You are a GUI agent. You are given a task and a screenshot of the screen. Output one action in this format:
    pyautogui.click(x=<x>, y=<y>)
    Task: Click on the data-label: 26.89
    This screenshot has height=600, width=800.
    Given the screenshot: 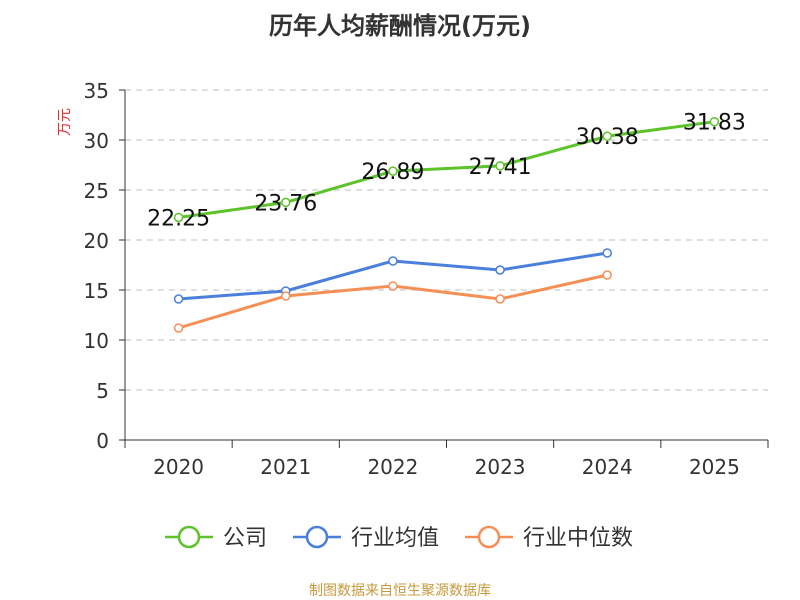 What is the action you would take?
    pyautogui.click(x=392, y=172)
    